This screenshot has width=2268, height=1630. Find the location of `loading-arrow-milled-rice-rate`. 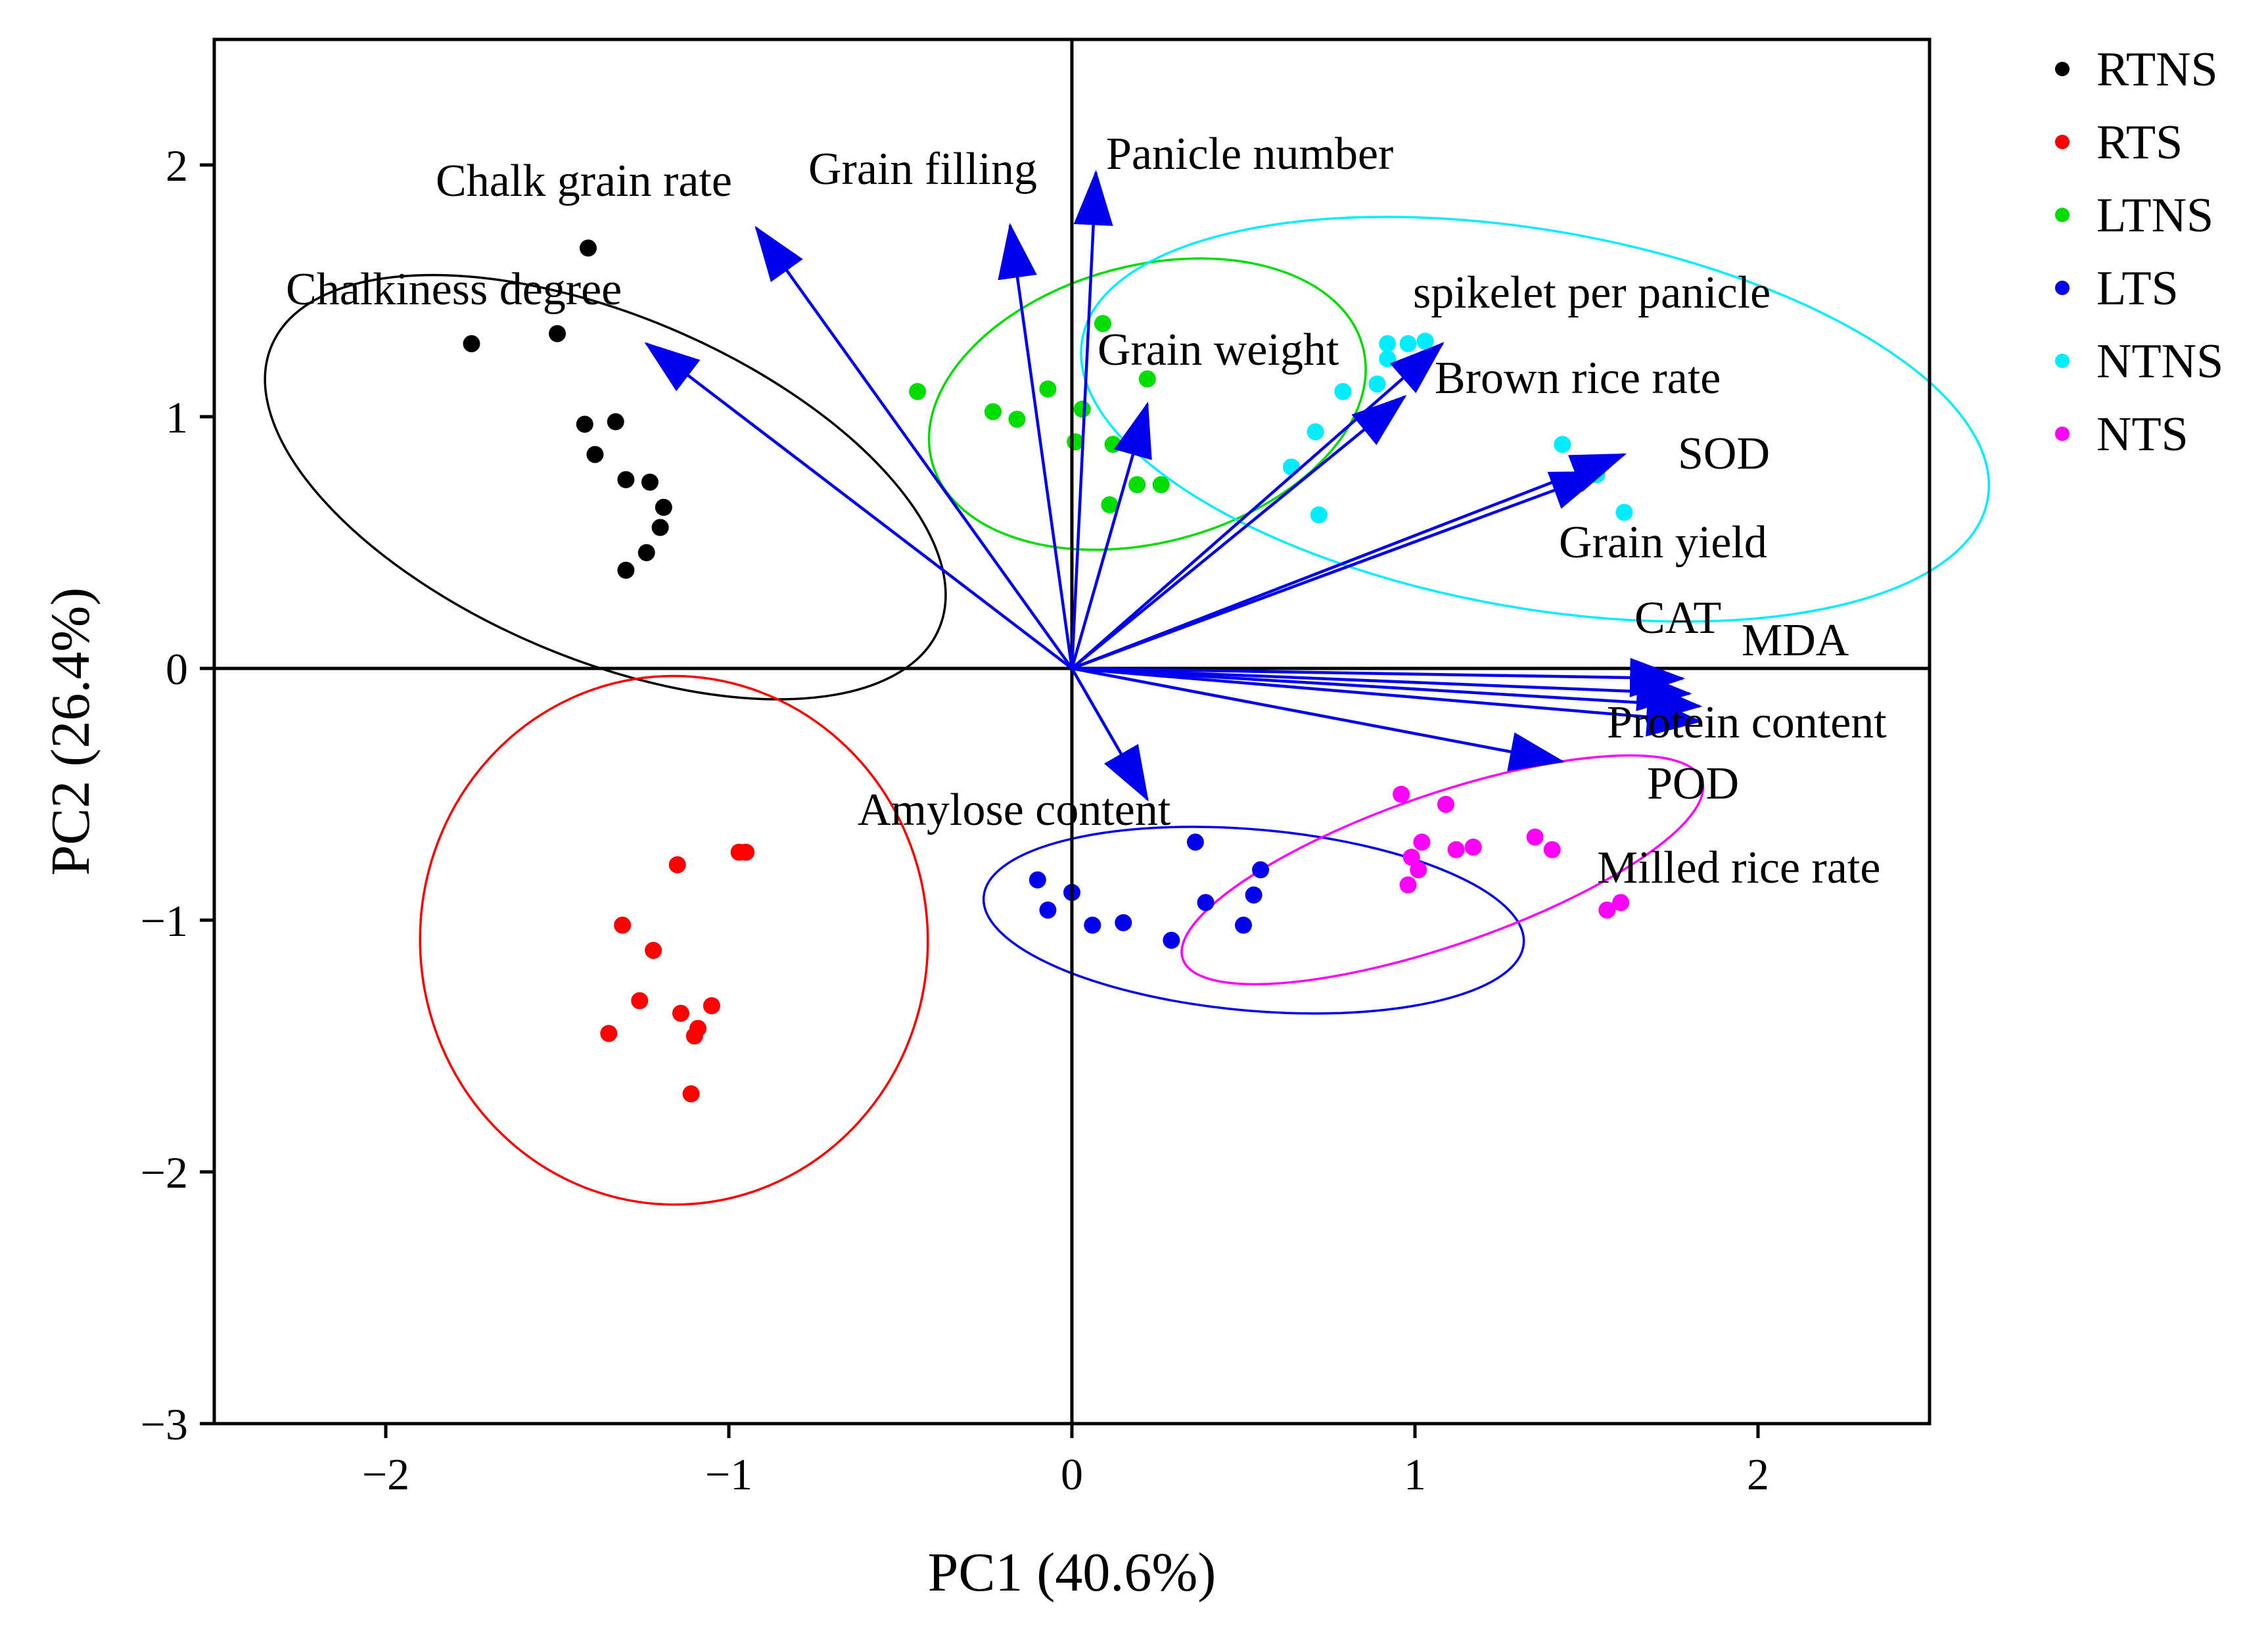

loading-arrow-milled-rice-rate is located at coordinates (1318, 719).